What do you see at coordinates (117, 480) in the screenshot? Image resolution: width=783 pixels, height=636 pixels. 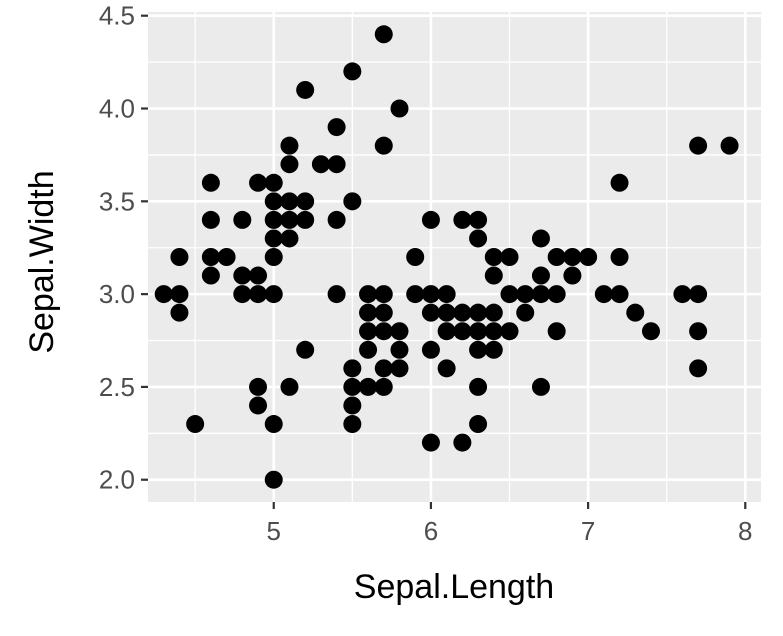 I see `y-tick-label: 2.0` at bounding box center [117, 480].